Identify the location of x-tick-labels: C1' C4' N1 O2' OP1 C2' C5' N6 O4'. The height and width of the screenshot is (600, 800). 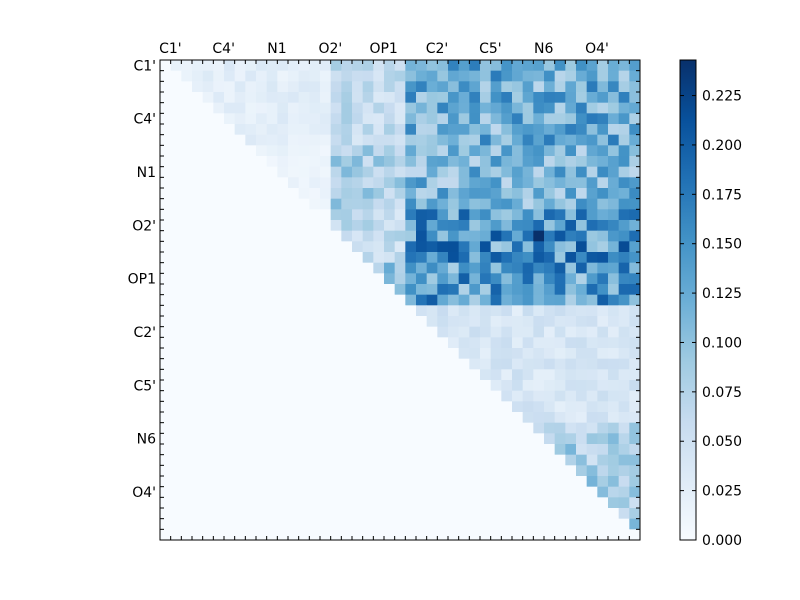
(384, 49).